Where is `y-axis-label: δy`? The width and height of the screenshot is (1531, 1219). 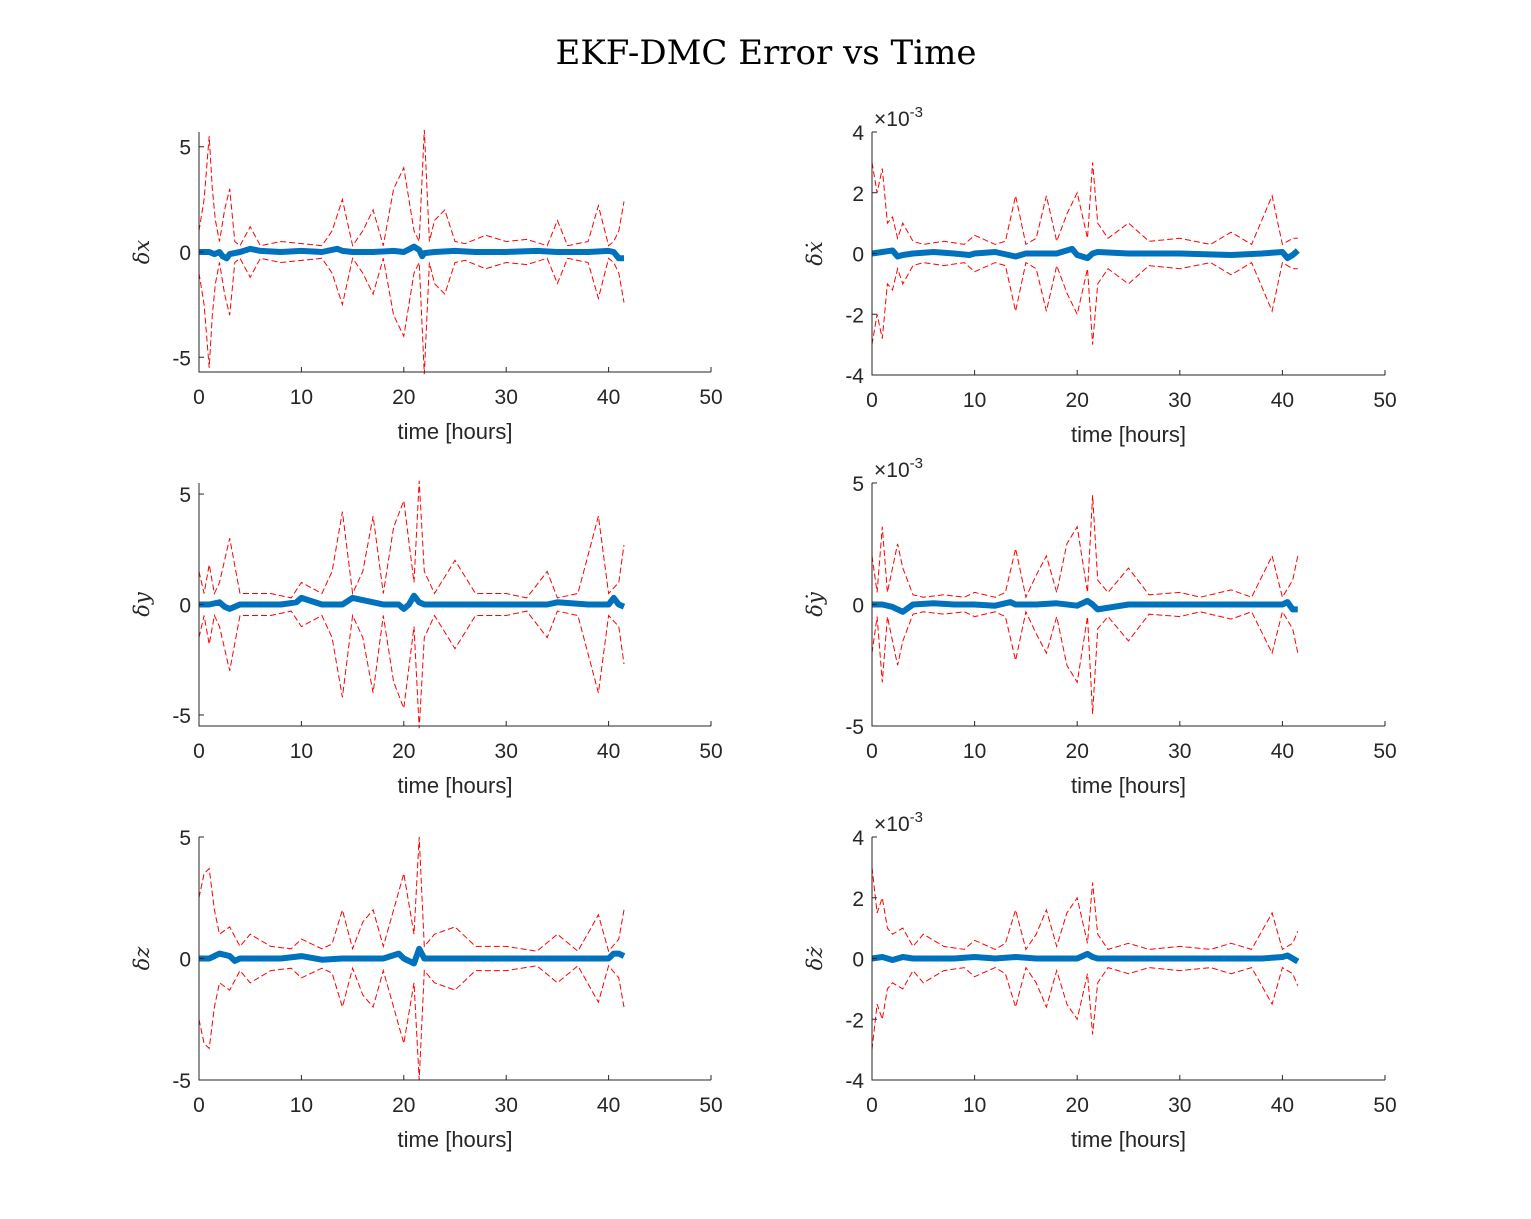
y-axis-label: δy is located at coordinates (142, 604).